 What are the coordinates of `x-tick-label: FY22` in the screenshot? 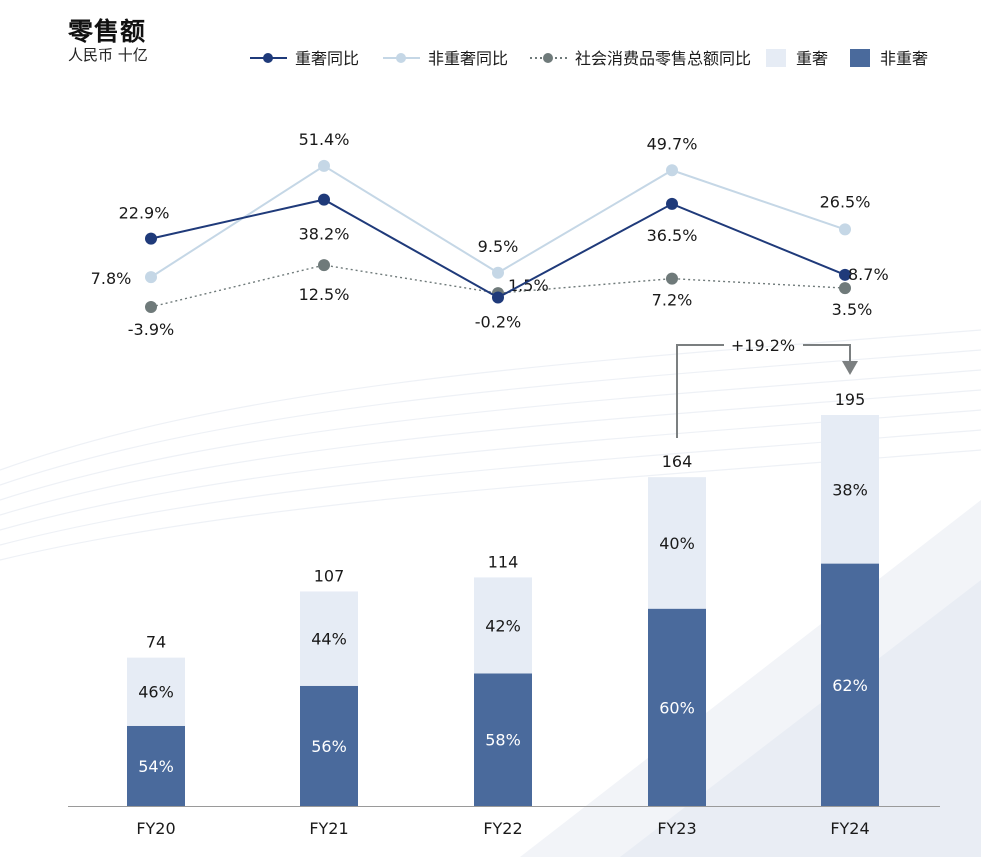 It's located at (502, 828).